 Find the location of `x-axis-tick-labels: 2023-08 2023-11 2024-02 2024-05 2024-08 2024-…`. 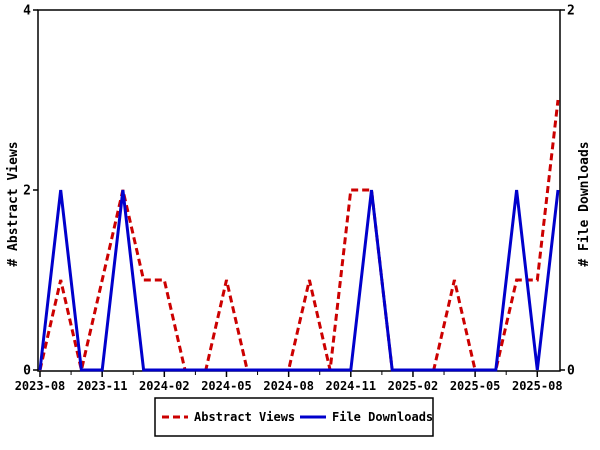

x-axis-tick-labels: 2023-08 2023-11 2024-02 2024-05 2024-08 2024-… is located at coordinates (289, 386).